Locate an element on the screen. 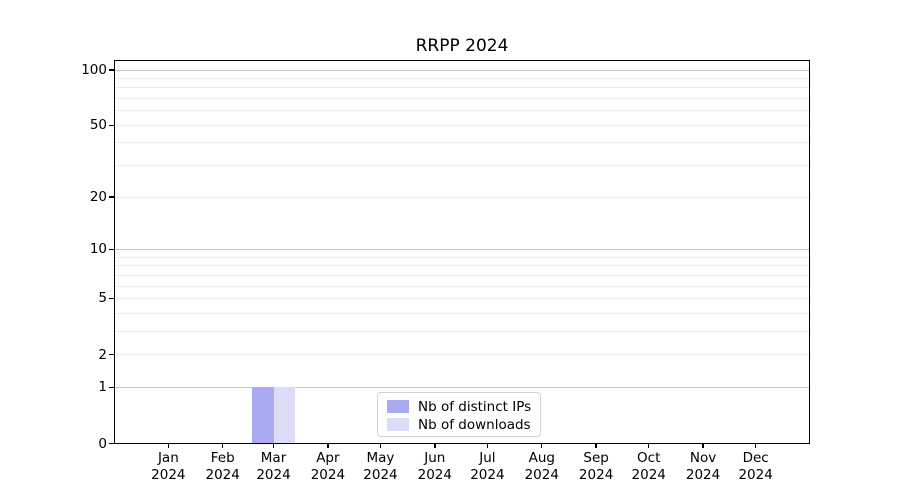 This screenshot has height=500, width=900. x-tick-month: Sep is located at coordinates (596, 458).